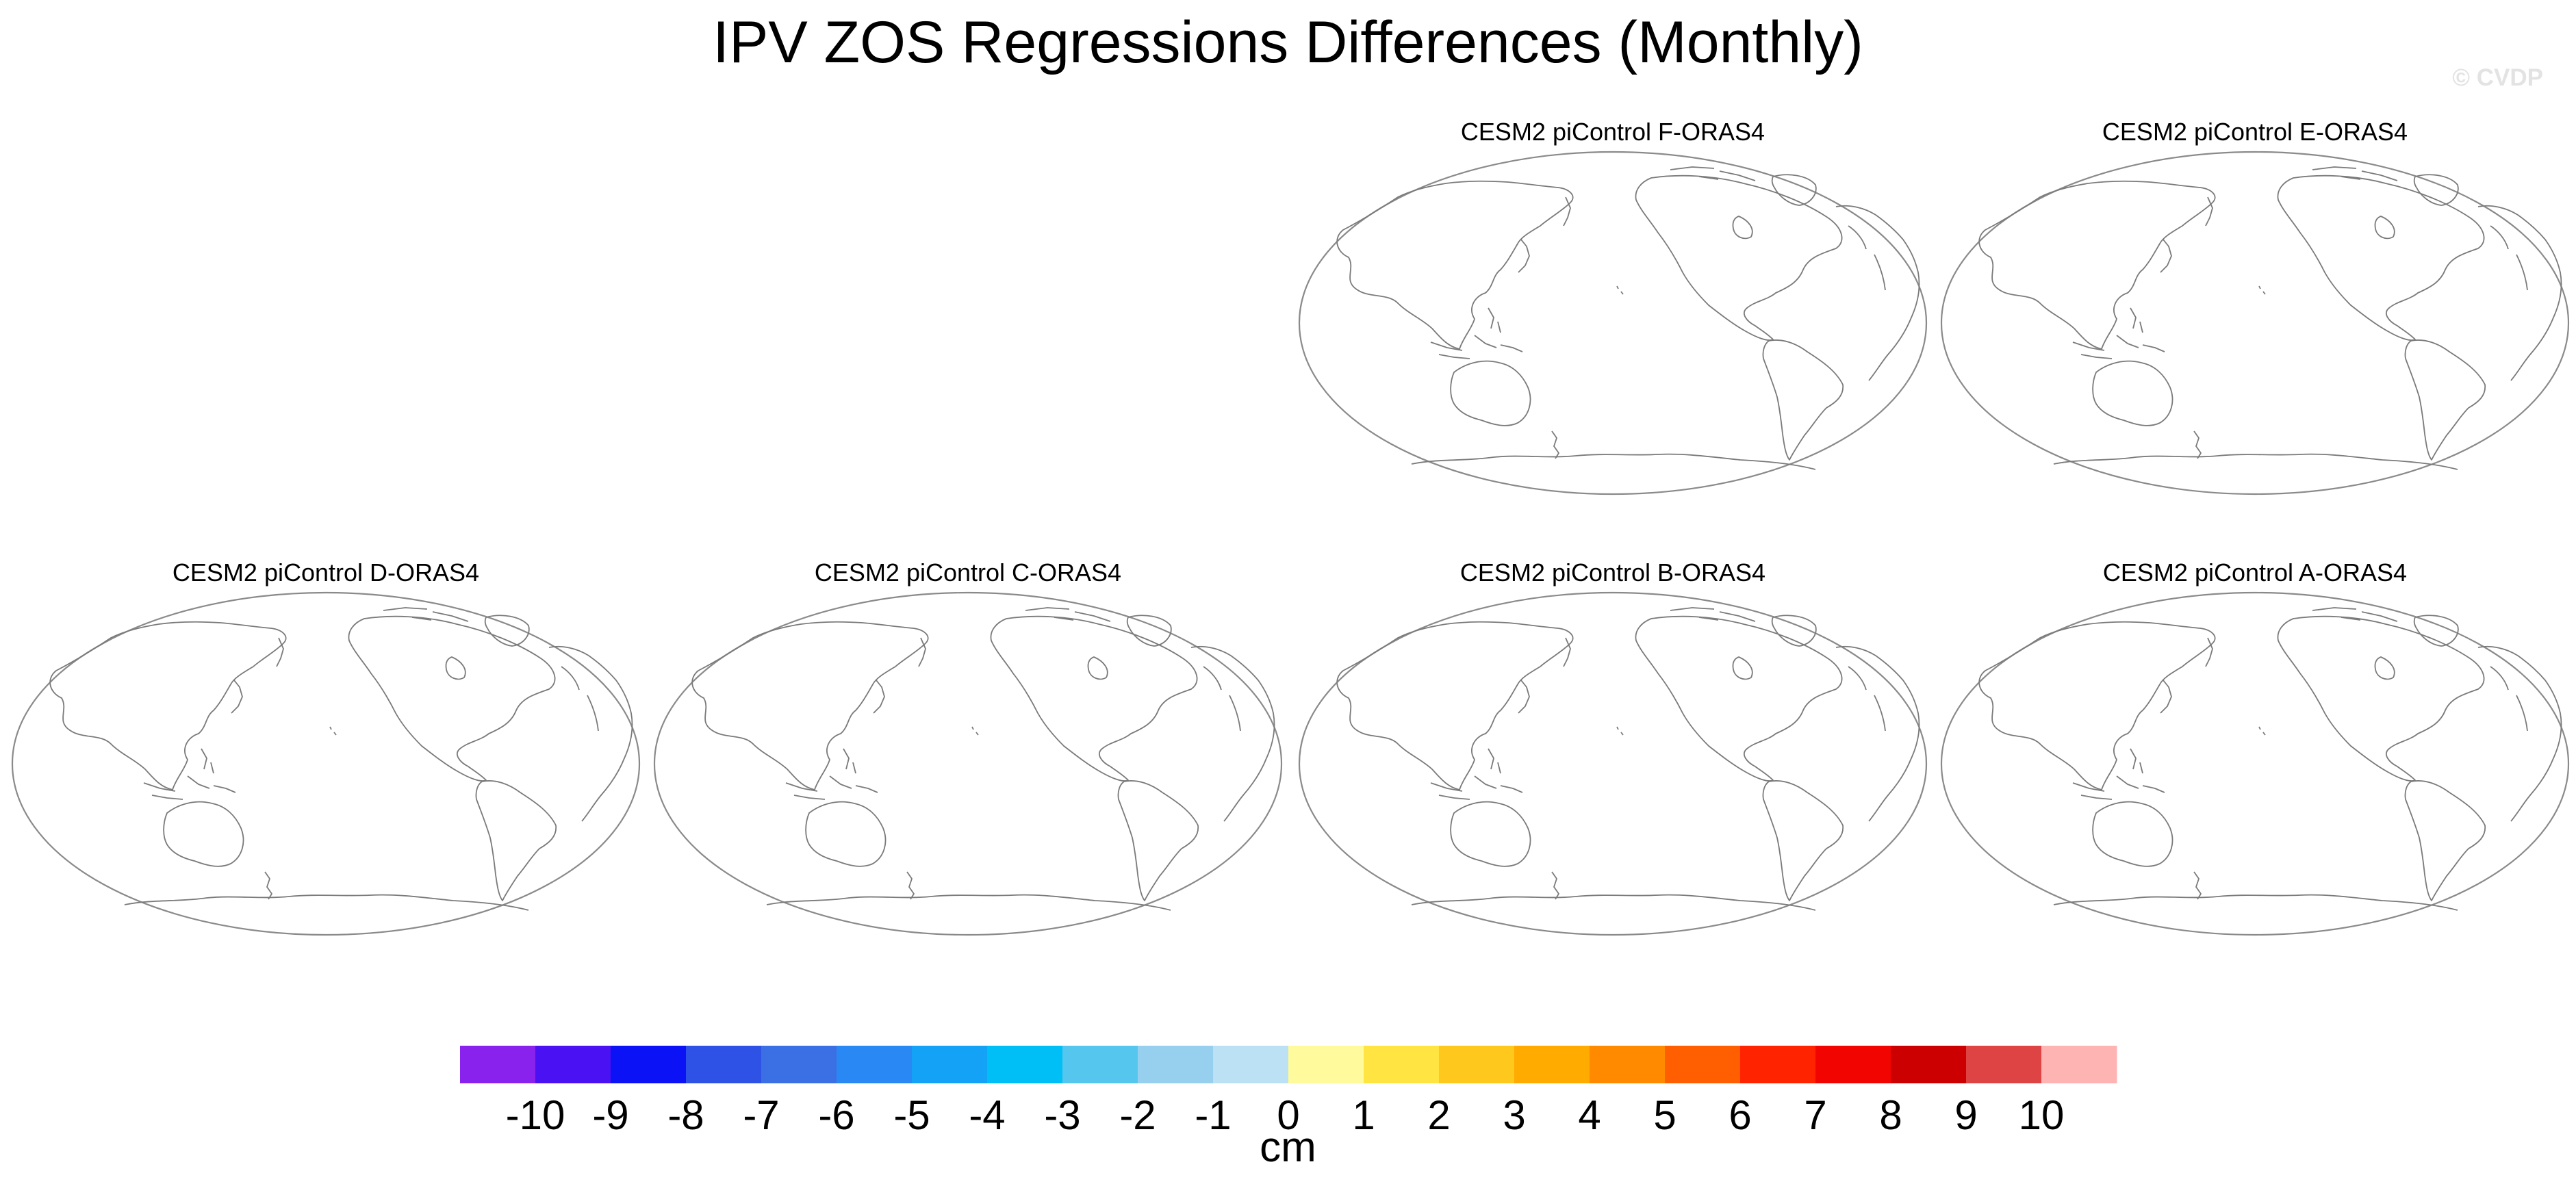 The width and height of the screenshot is (2576, 1186). Describe the element at coordinates (911, 1115) in the screenshot. I see `colorbar-tick-label: -5` at that location.